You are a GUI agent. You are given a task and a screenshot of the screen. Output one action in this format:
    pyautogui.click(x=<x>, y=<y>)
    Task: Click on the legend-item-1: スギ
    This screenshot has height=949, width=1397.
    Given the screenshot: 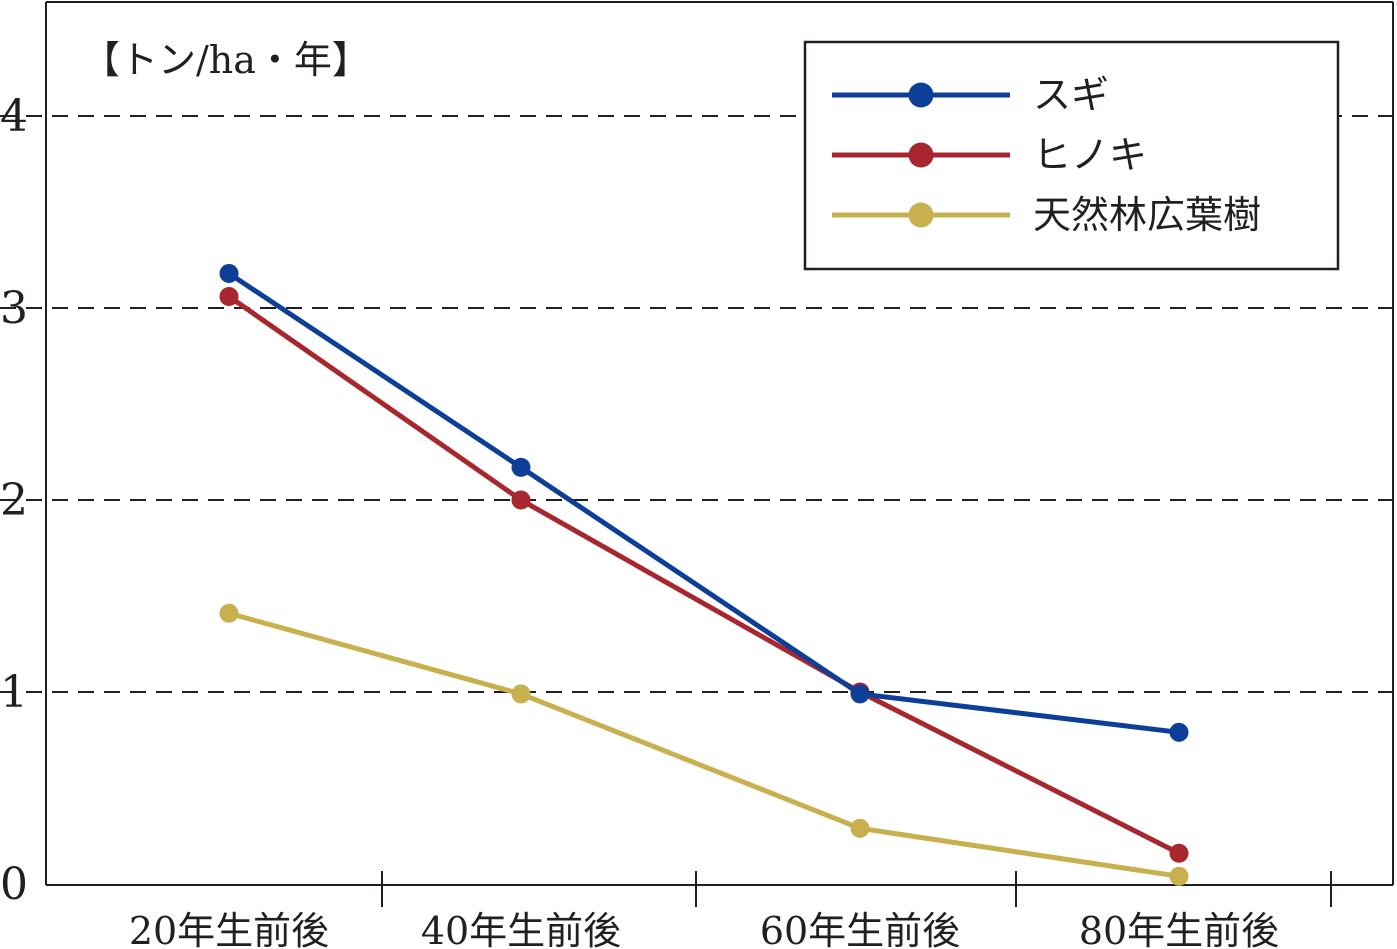 What is the action you would take?
    pyautogui.click(x=970, y=95)
    